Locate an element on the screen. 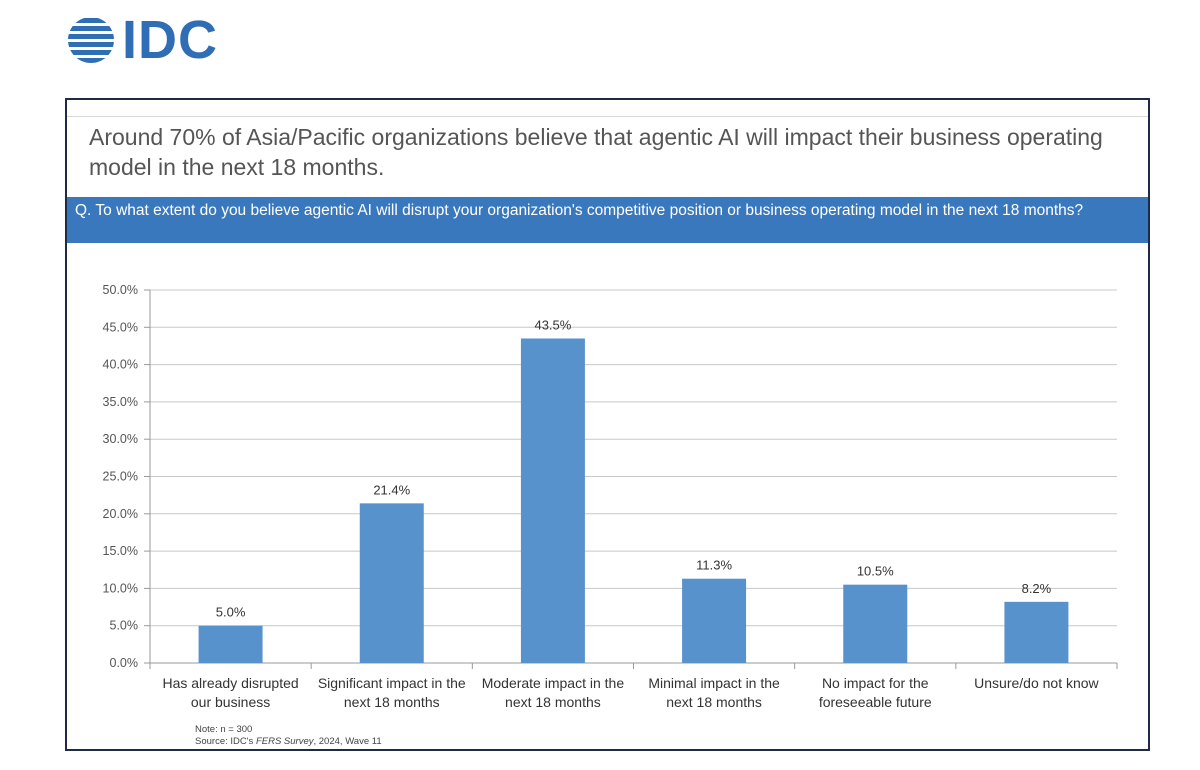  y-tick-label: 20.0% is located at coordinates (120, 514).